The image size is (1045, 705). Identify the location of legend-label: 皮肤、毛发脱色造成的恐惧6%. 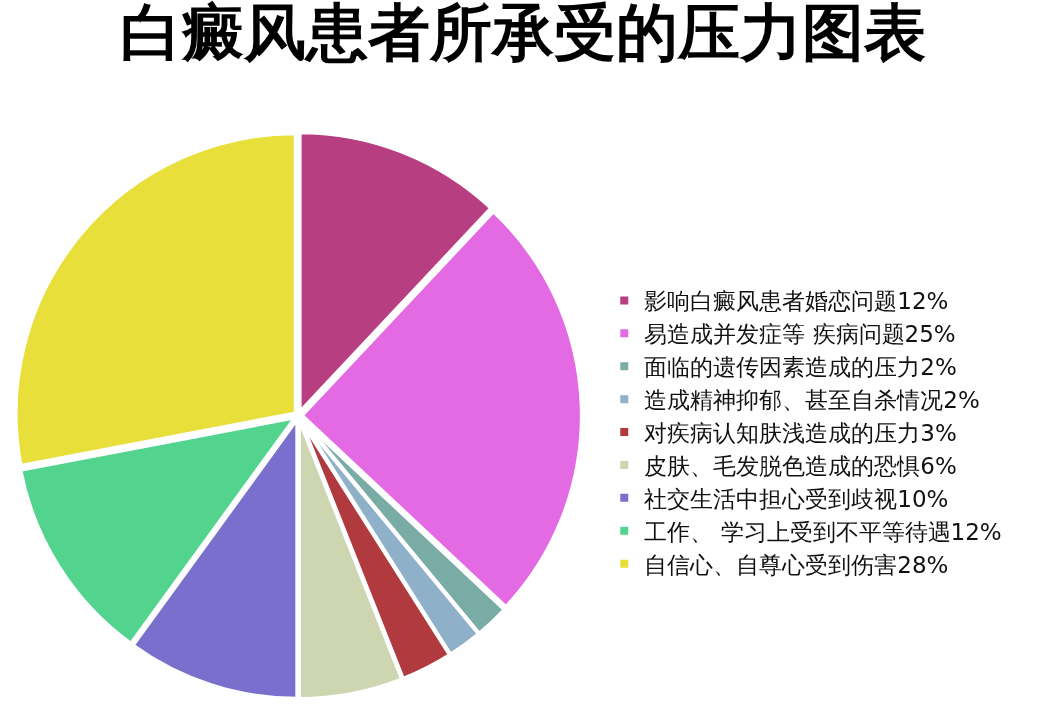
(800, 465).